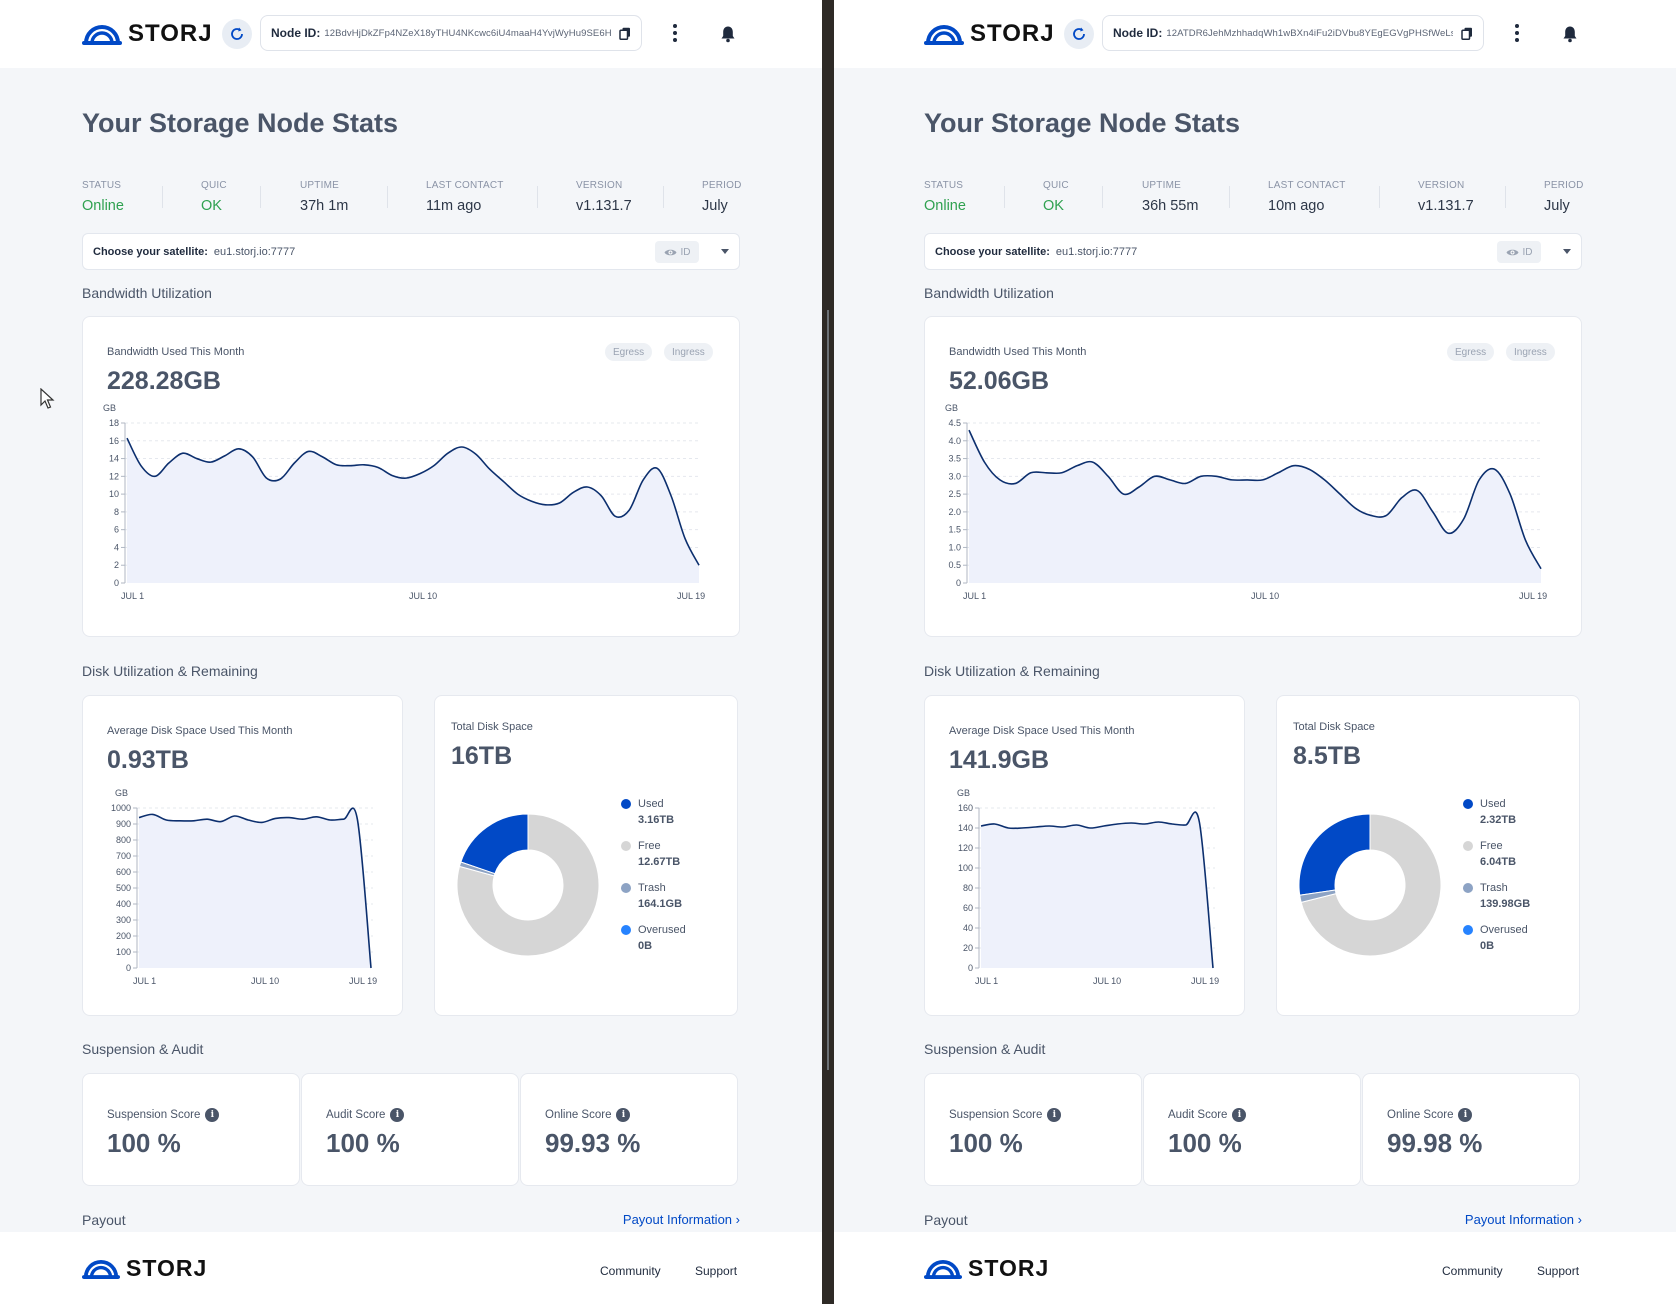 Image resolution: width=1676 pixels, height=1304 pixels. I want to click on disk-avg-value: 141.9GB, so click(999, 760).